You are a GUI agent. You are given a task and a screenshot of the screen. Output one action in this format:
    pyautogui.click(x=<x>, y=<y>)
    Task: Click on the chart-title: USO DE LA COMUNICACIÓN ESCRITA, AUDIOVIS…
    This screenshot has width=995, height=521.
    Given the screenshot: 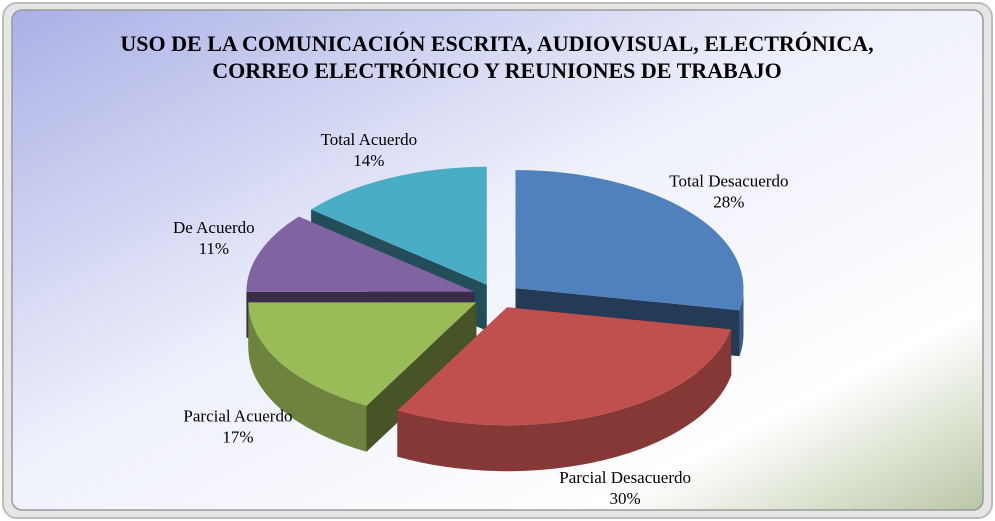 What is the action you would take?
    pyautogui.click(x=497, y=57)
    